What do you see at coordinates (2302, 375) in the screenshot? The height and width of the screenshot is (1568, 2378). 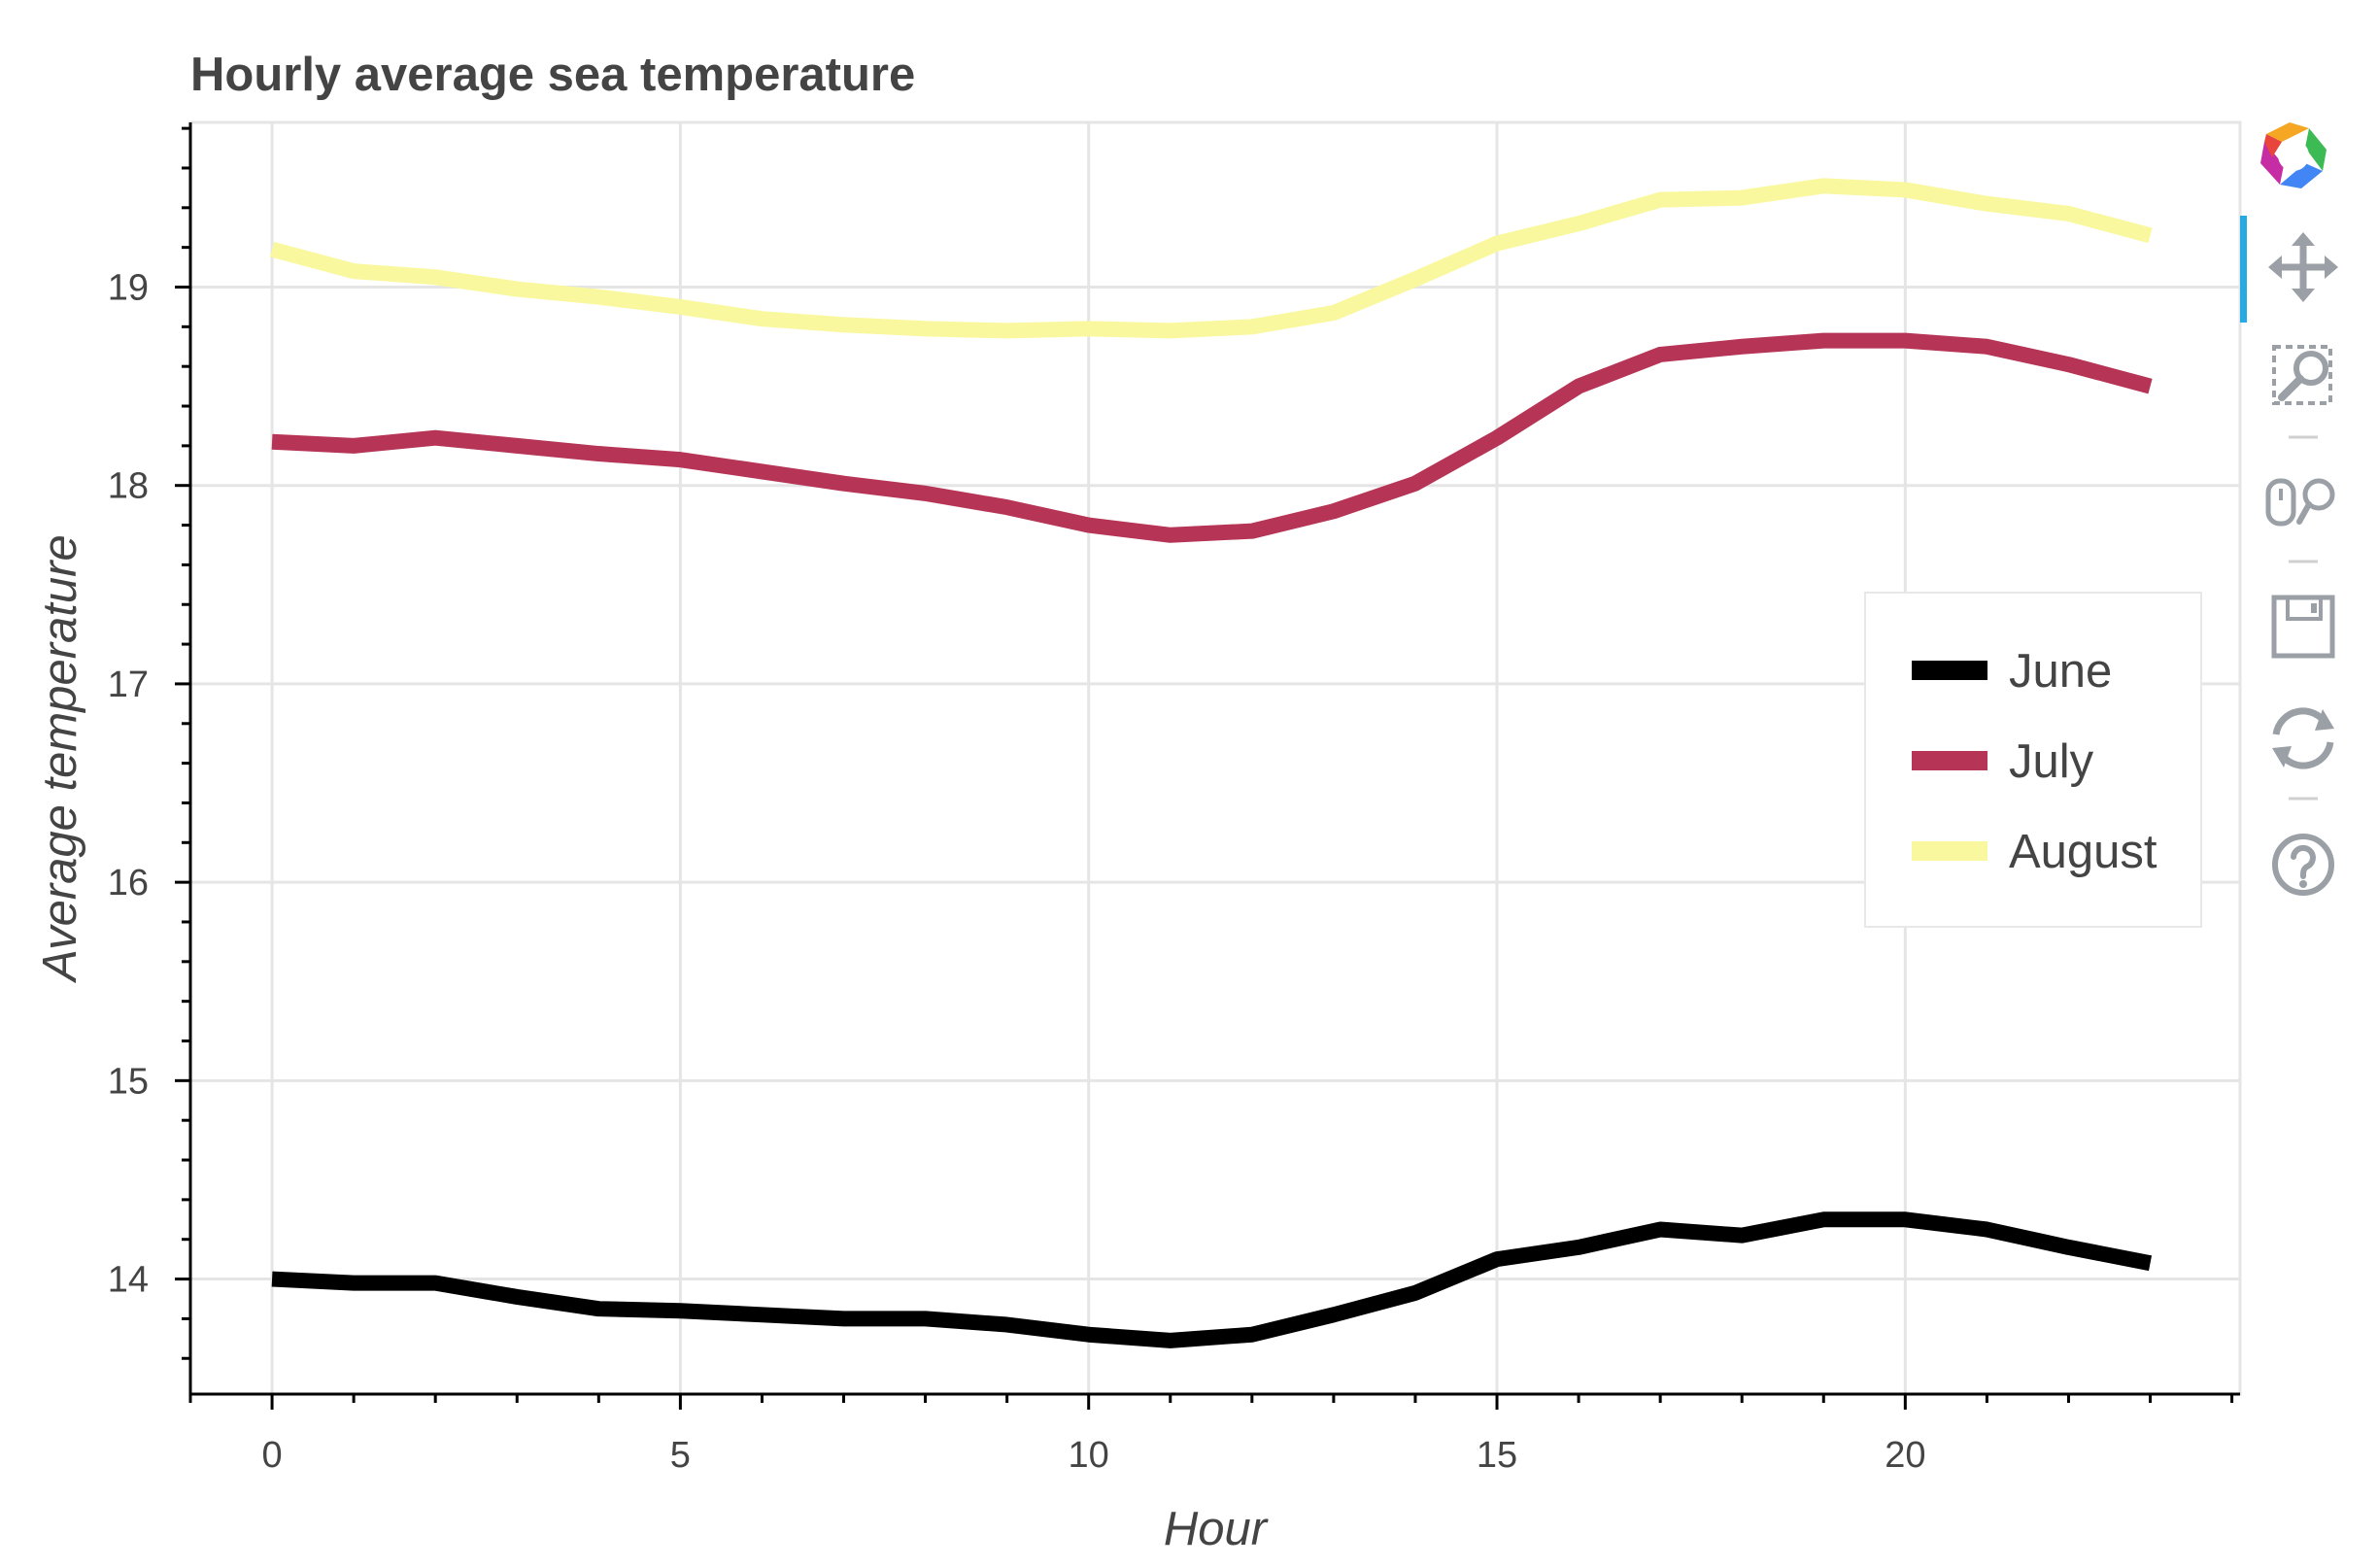 I see `box-zoom-icon` at bounding box center [2302, 375].